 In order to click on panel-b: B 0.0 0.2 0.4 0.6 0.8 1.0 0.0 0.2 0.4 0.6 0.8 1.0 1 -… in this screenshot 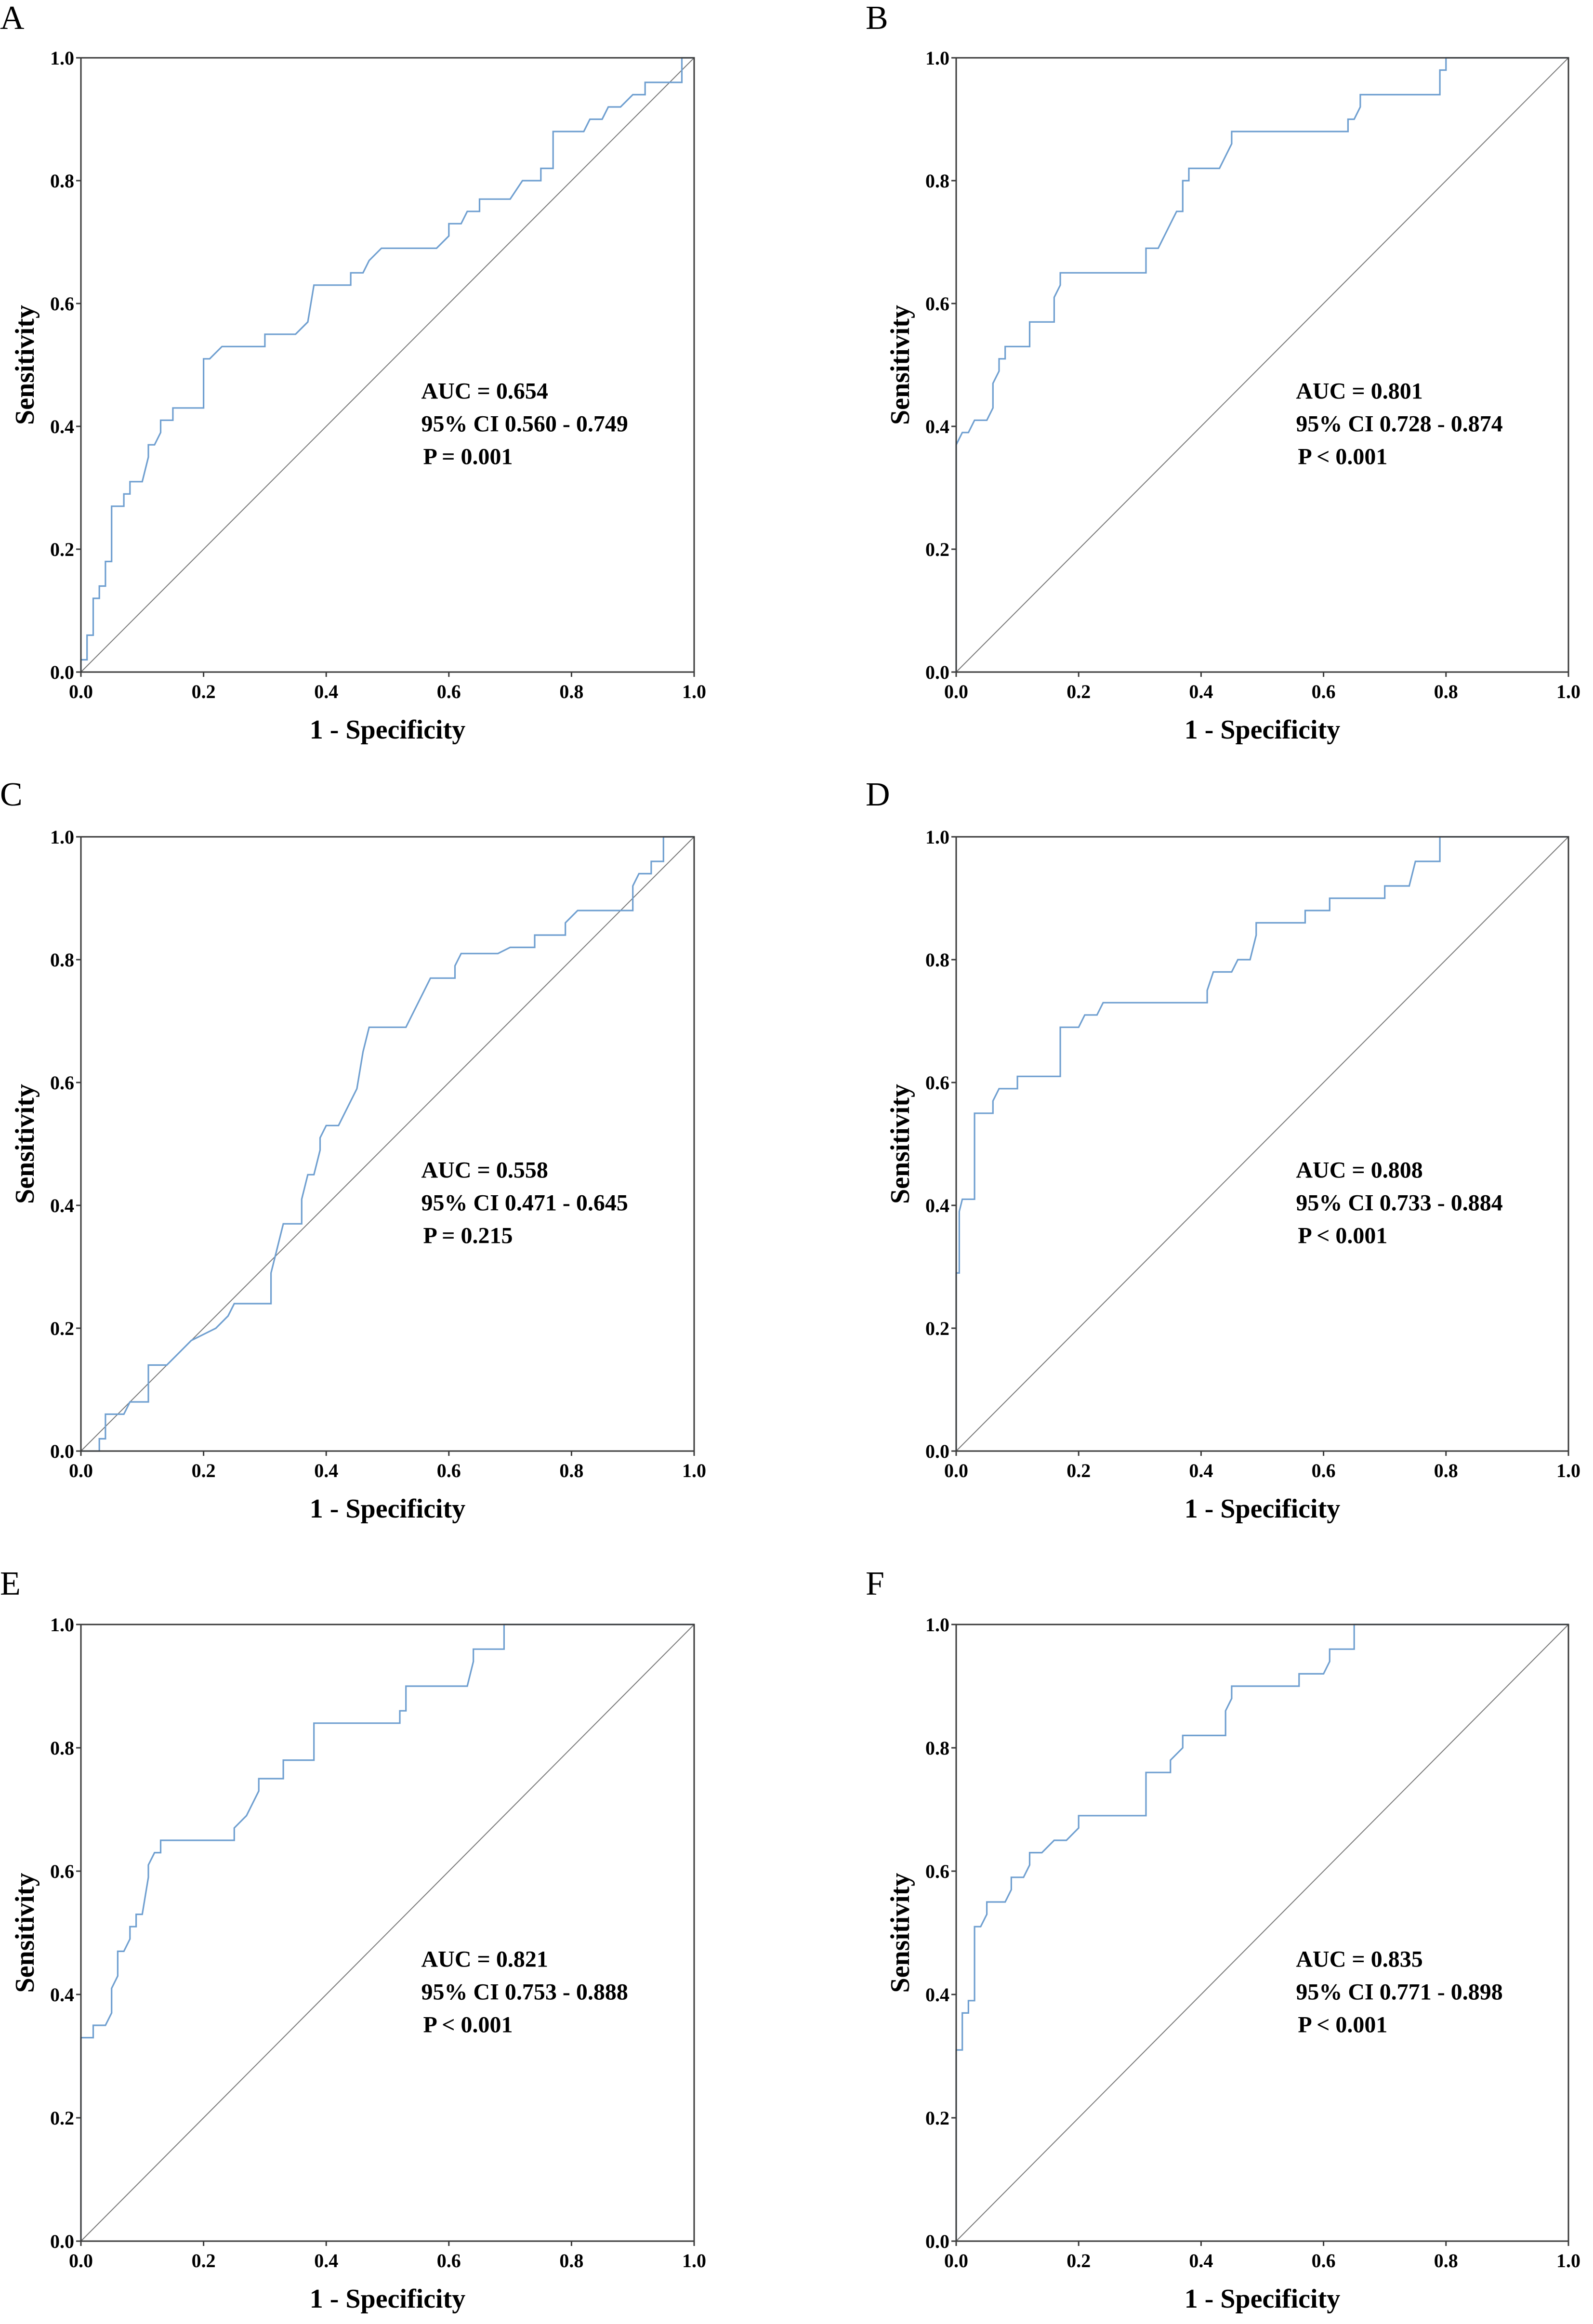, I will do `click(1223, 373)`.